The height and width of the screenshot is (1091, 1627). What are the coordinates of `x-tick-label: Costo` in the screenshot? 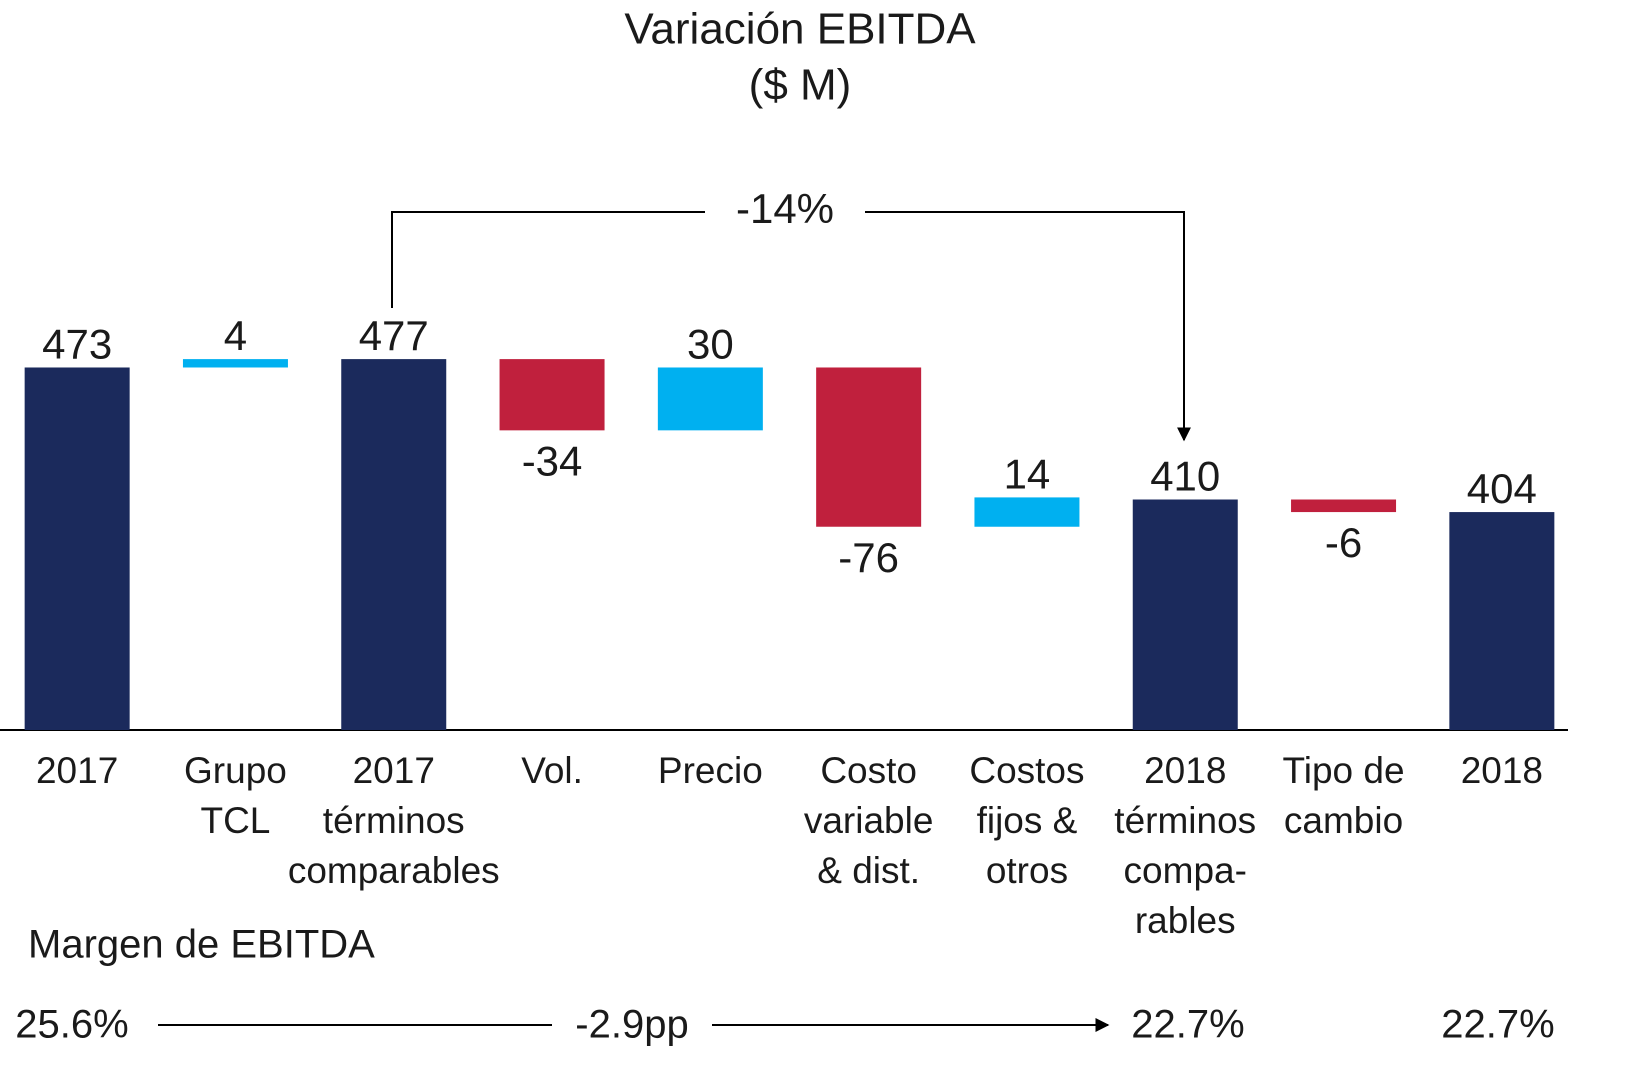 It's located at (868, 770).